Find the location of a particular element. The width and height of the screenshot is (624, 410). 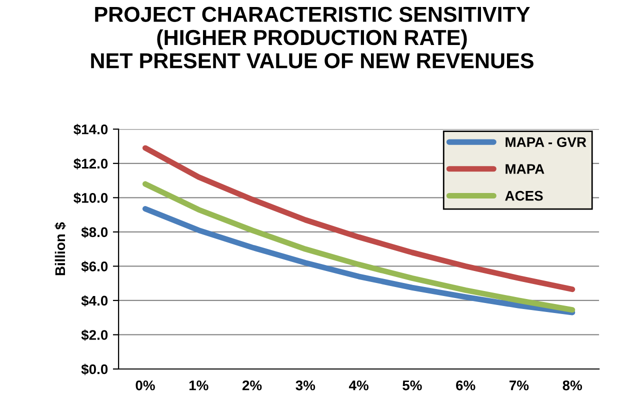

x-tick-label: 8% is located at coordinates (572, 385).